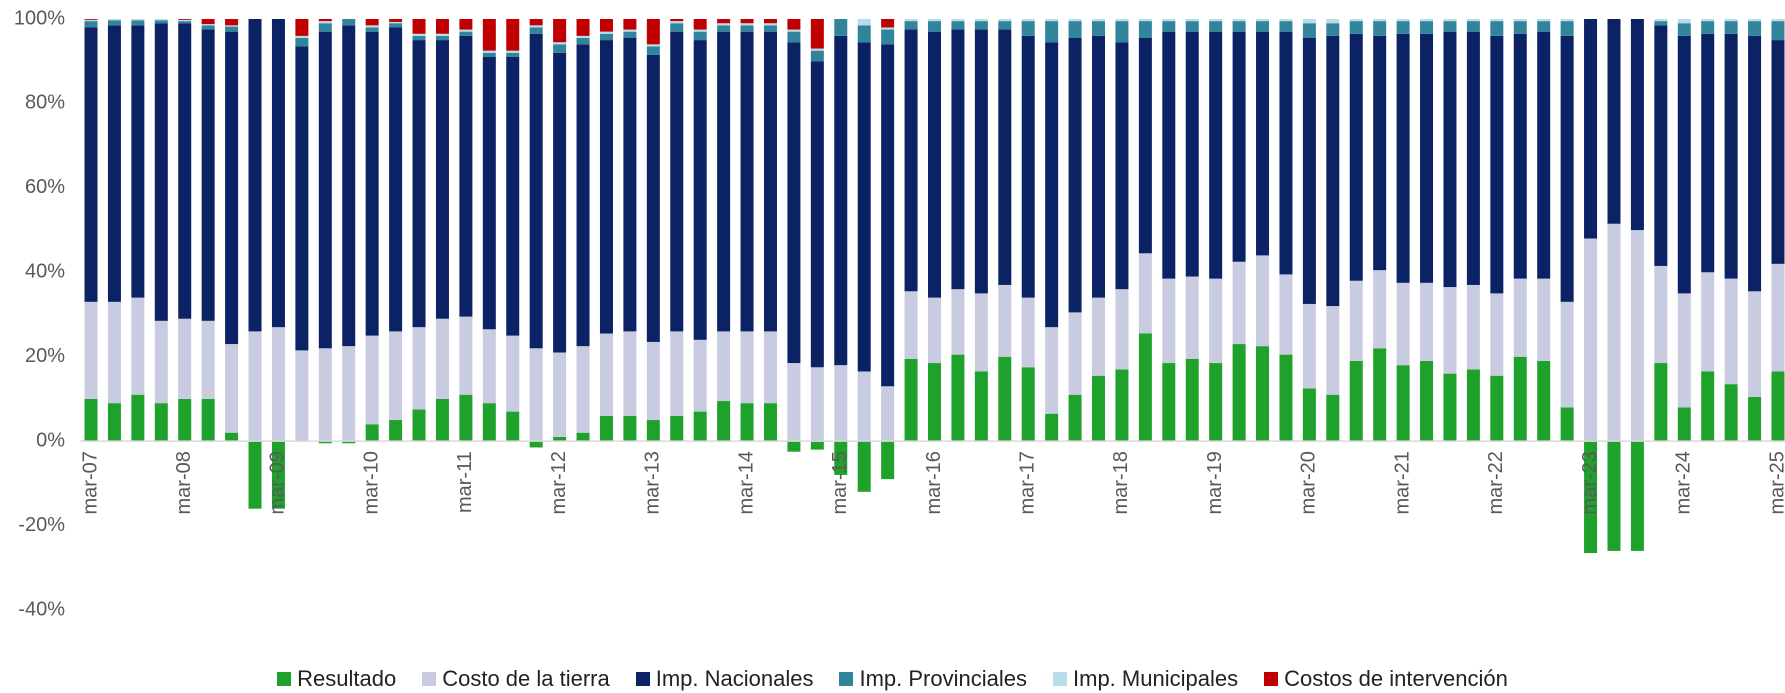  What do you see at coordinates (559, 482) in the screenshot?
I see `x-tick-label: mar-12` at bounding box center [559, 482].